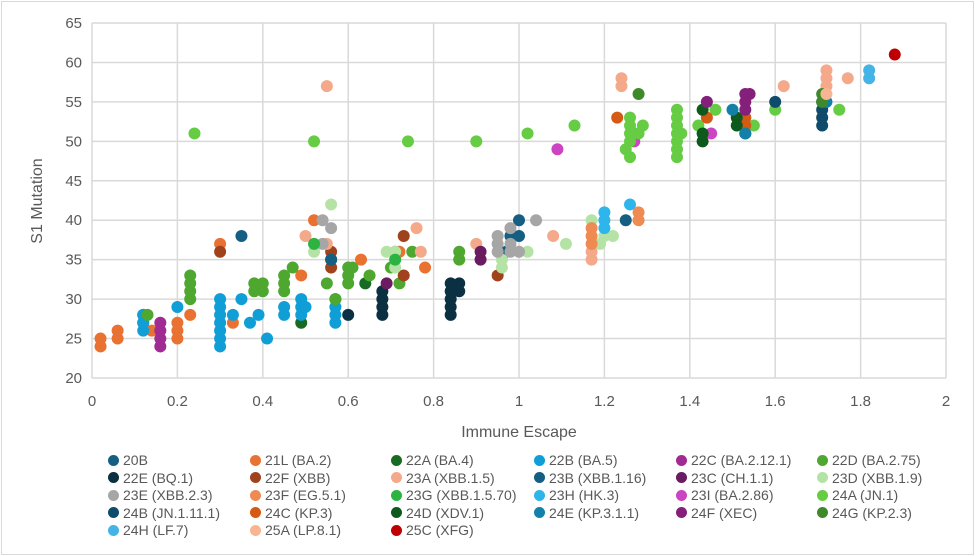 This screenshot has width=975, height=556. I want to click on legend-item: 24A (JN.1), so click(857, 495).